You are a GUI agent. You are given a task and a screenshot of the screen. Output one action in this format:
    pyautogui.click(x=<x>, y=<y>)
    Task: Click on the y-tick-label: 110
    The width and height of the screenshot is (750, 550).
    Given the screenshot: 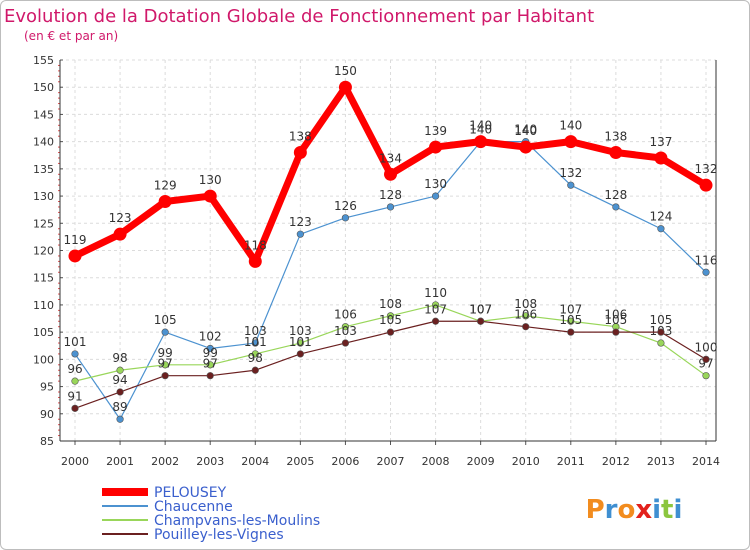 What is the action you would take?
    pyautogui.click(x=43, y=305)
    